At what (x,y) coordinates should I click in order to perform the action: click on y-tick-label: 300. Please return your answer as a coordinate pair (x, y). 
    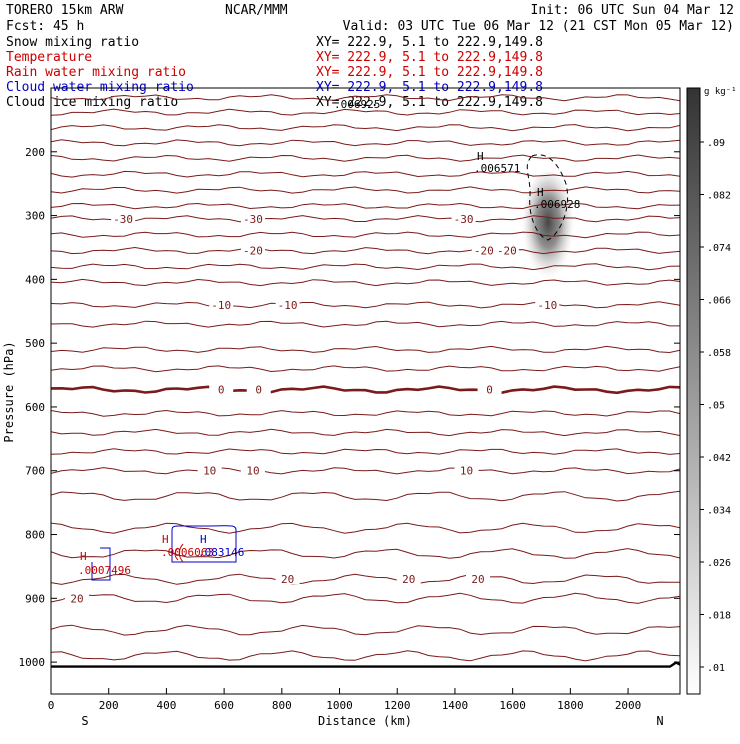
    Looking at the image, I should click on (35, 216).